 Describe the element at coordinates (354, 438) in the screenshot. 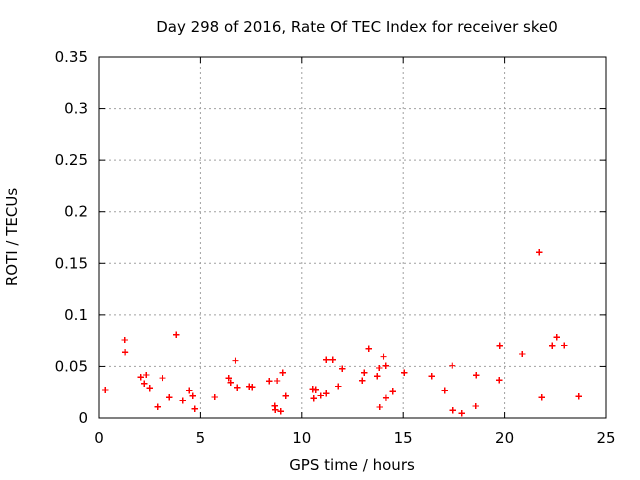

I see `x-tick-labels: 0 5 10 15 20 25` at that location.